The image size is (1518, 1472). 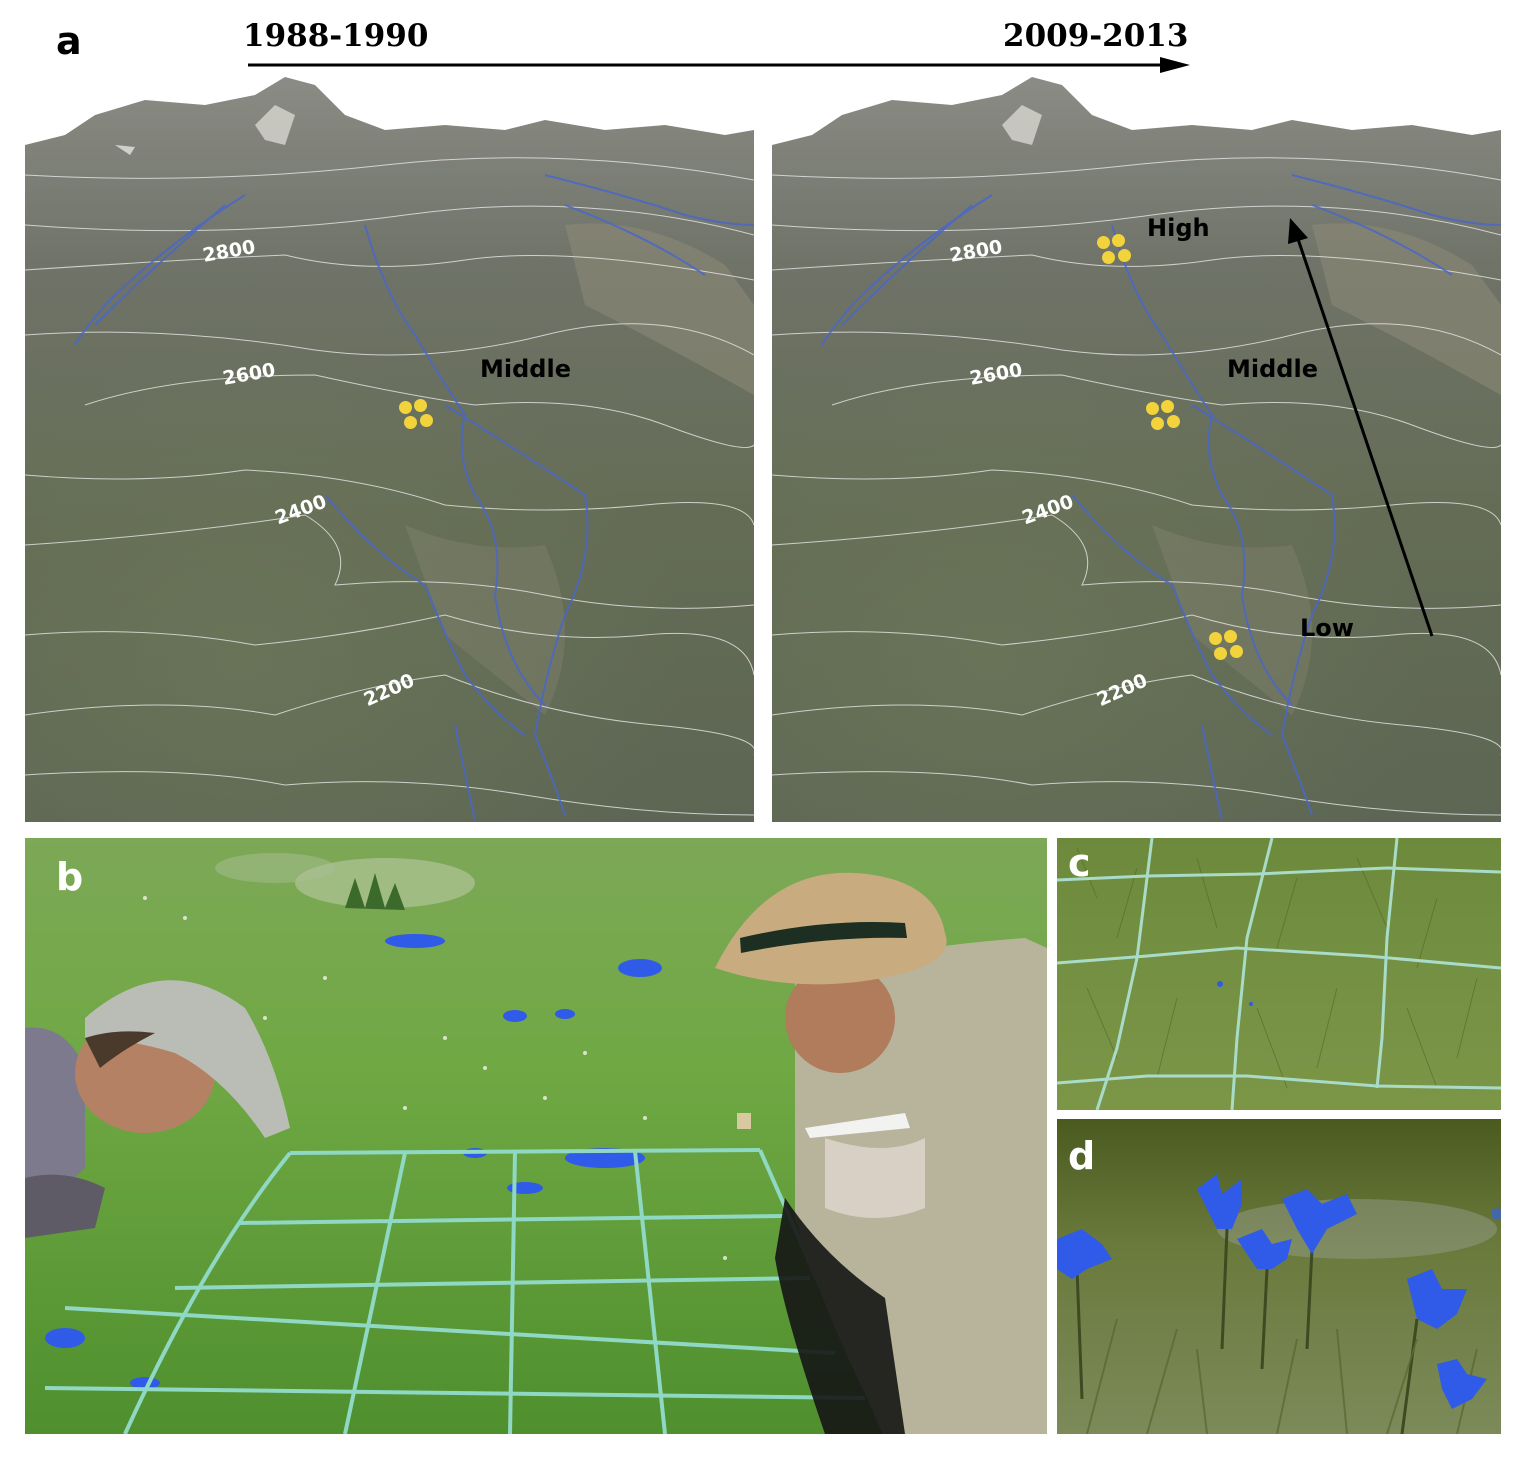 I want to click on panel-label-b: b, so click(x=70, y=877).